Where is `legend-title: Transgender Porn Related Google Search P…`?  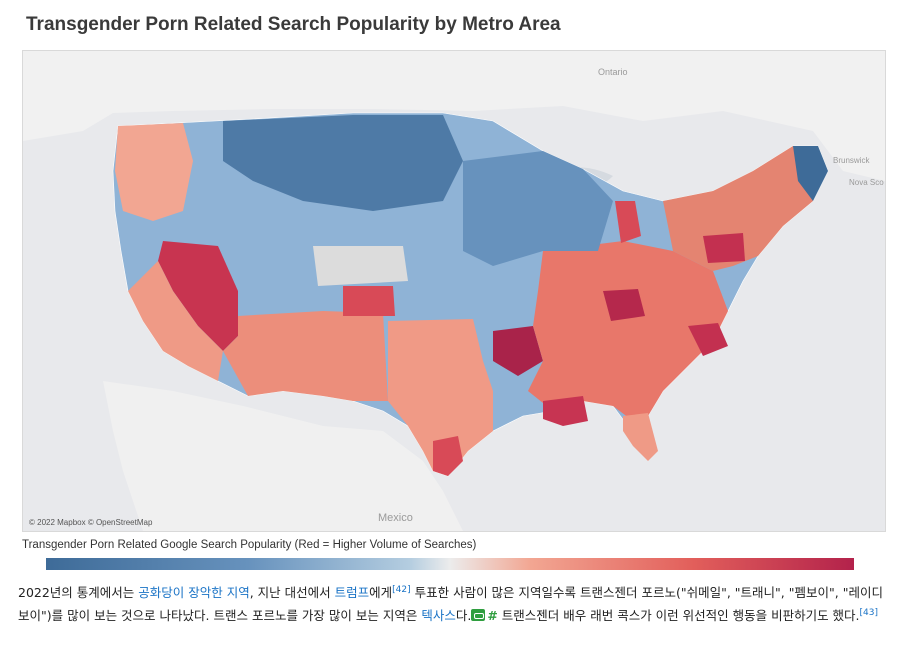
legend-title: Transgender Porn Related Google Search P… is located at coordinates (249, 545).